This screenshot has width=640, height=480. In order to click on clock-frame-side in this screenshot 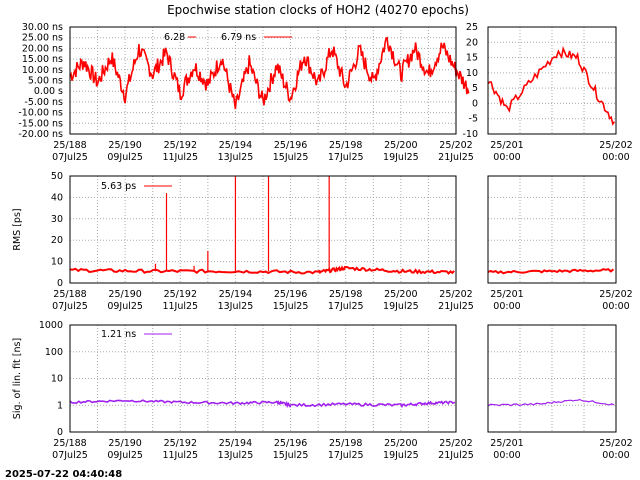, I will do `click(552, 80)`.